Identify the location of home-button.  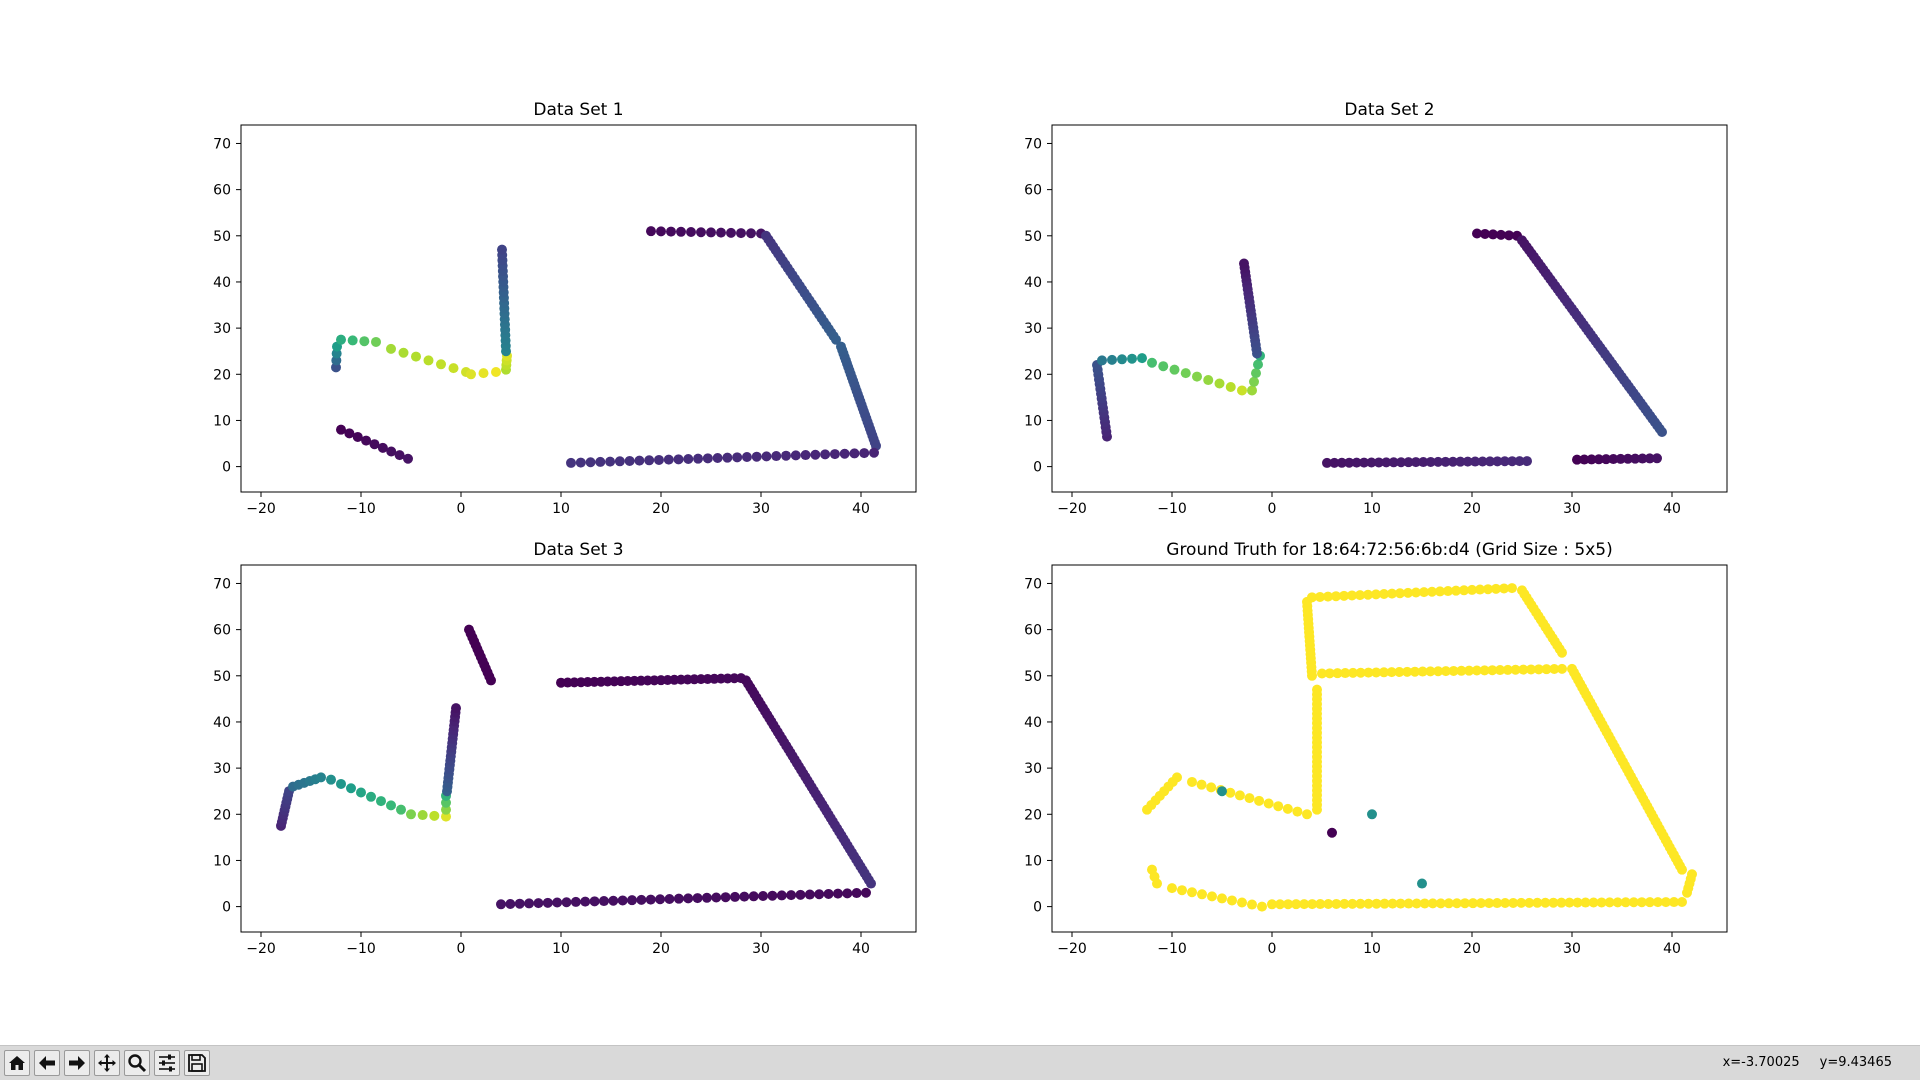
(17, 1063).